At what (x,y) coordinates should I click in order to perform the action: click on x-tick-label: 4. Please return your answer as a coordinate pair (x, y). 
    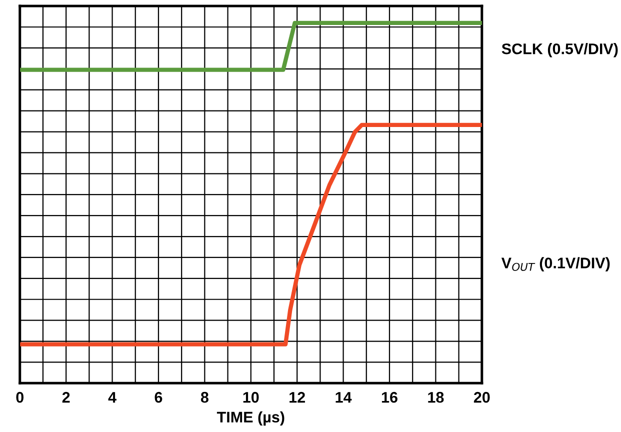
    Looking at the image, I should click on (112, 397).